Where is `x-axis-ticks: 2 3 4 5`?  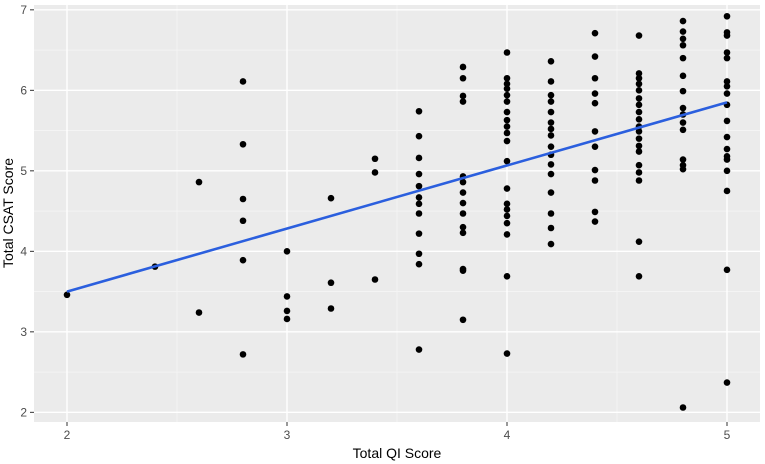 x-axis-ticks: 2 3 4 5 is located at coordinates (397, 432).